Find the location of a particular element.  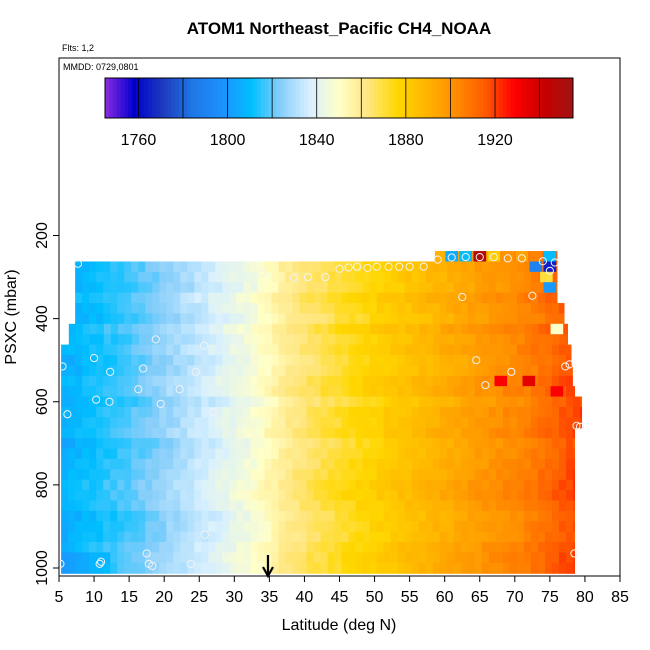

x-axis-tick-label: 10 is located at coordinates (94, 597).